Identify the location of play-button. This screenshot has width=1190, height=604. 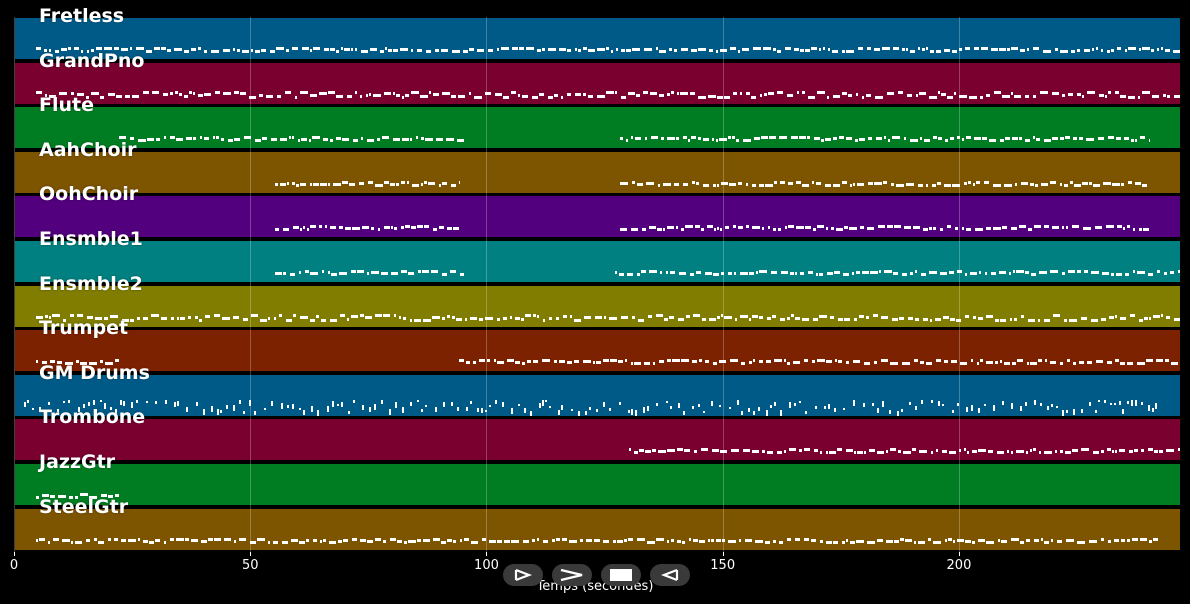
(523, 575).